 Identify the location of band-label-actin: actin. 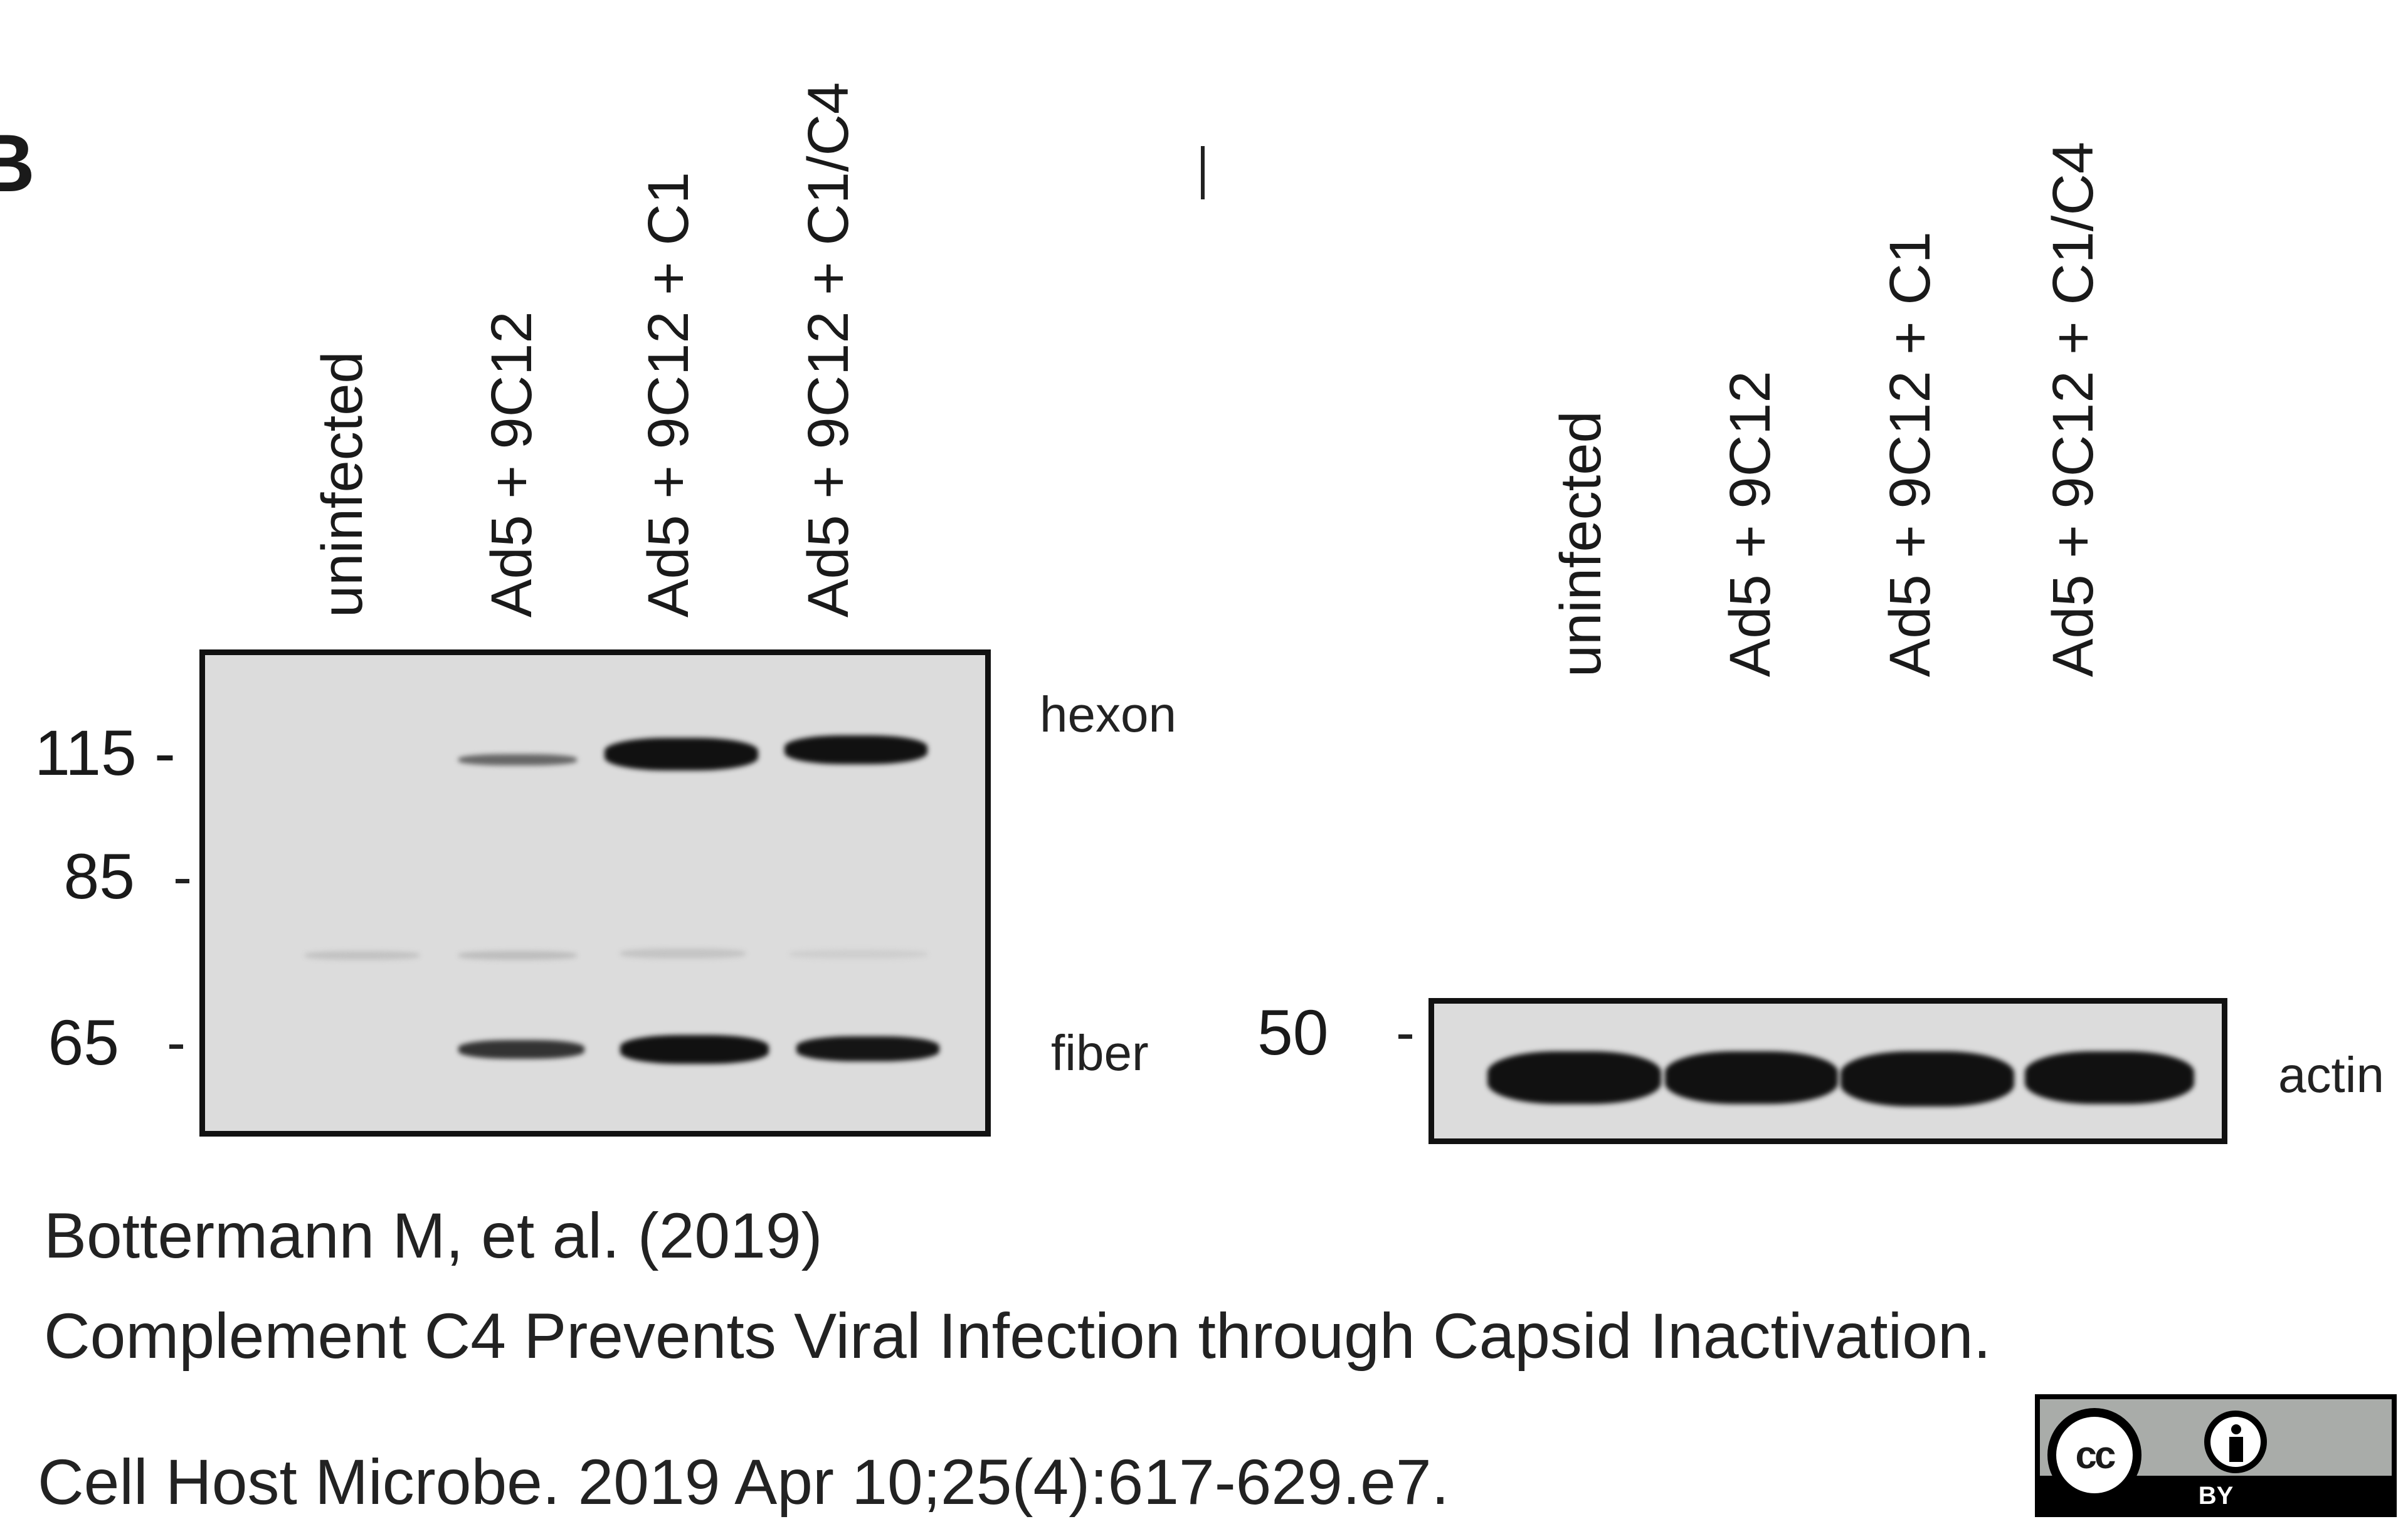
(2331, 1075).